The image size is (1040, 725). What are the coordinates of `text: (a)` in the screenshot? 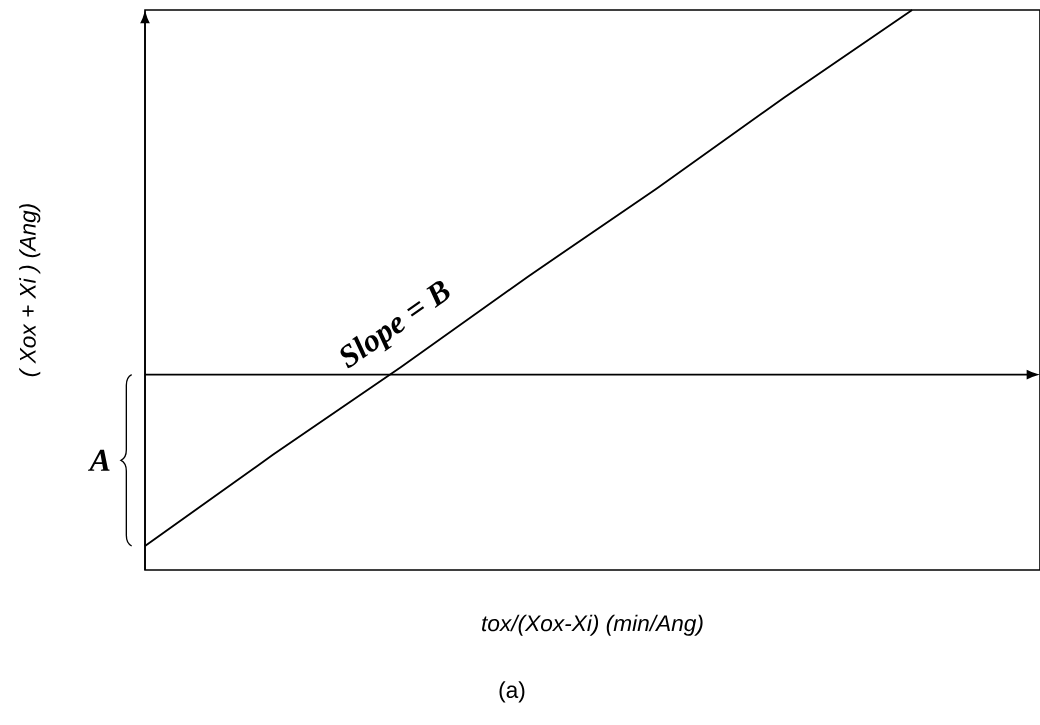 It's located at (512, 692).